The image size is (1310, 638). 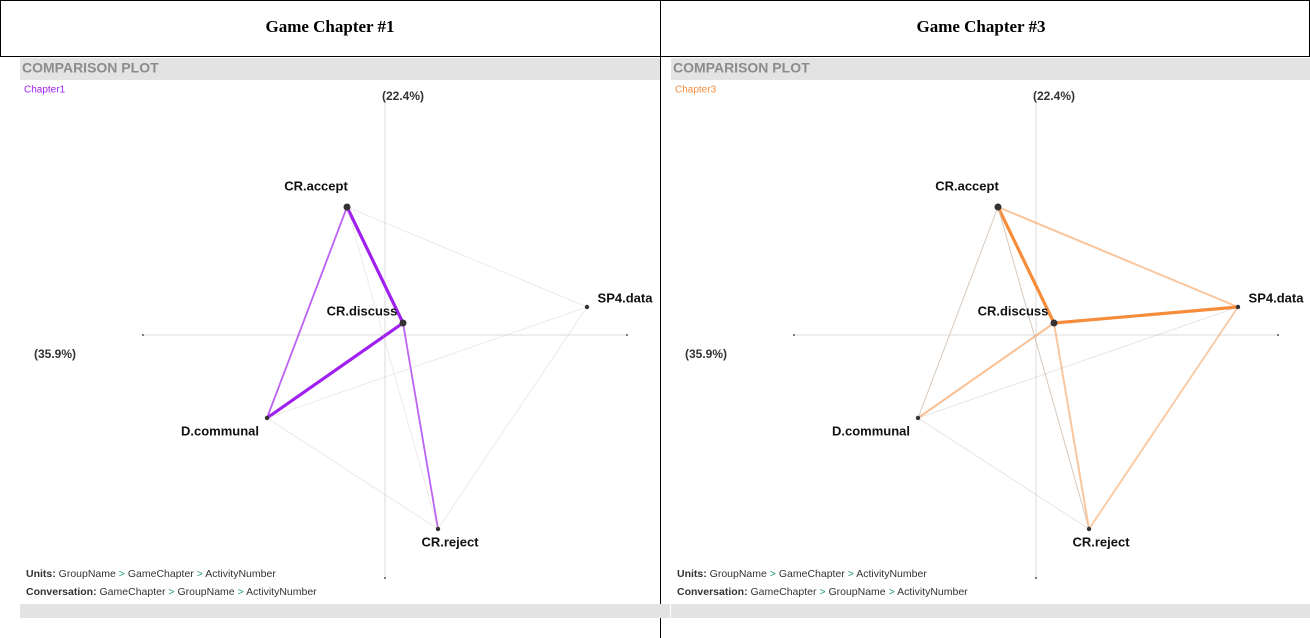 What do you see at coordinates (980, 26) in the screenshot?
I see `panel-title: Game Chapter #3` at bounding box center [980, 26].